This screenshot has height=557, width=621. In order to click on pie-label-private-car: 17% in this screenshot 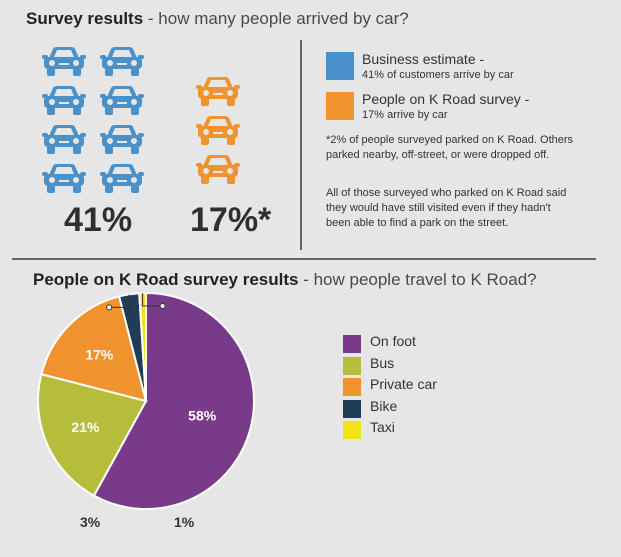, I will do `click(99, 354)`.